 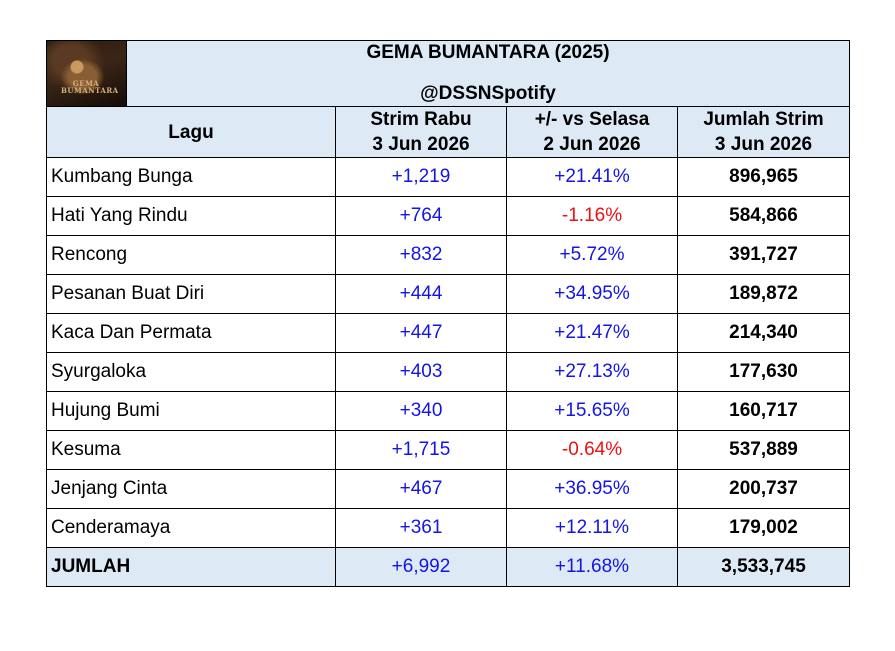 I want to click on daily-streams: +467, so click(x=421, y=489).